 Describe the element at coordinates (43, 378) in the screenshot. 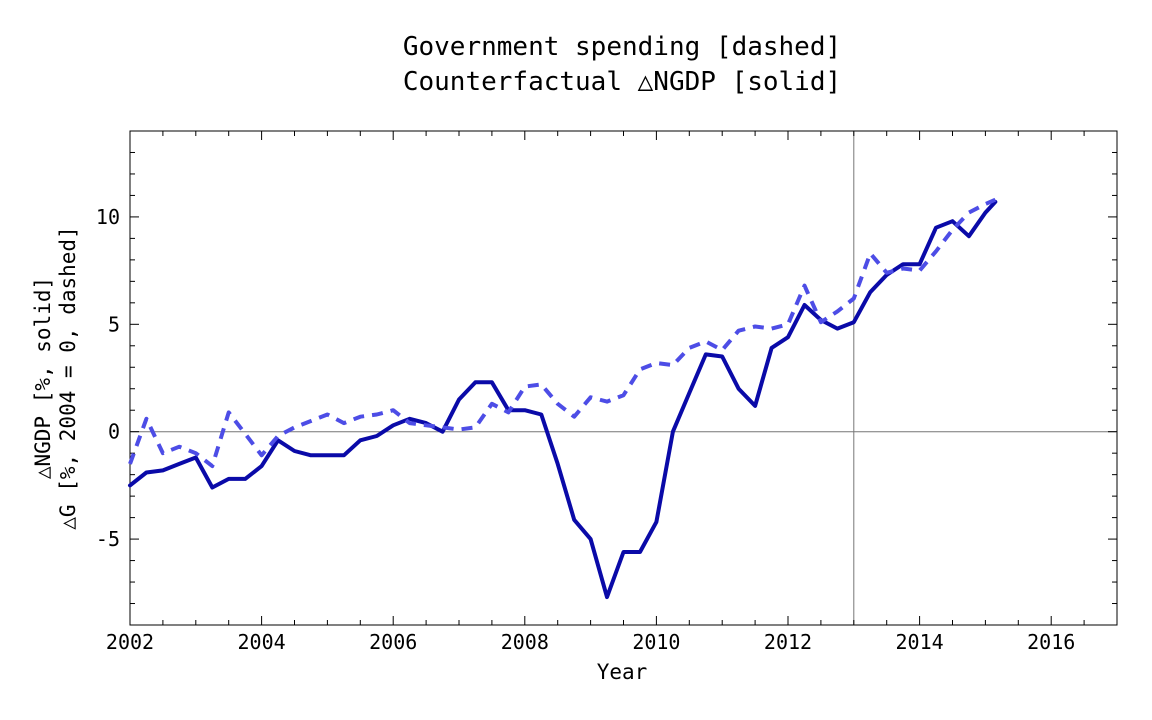

I see `y-axis-title-line-1: △NGDP [%, solid]` at that location.